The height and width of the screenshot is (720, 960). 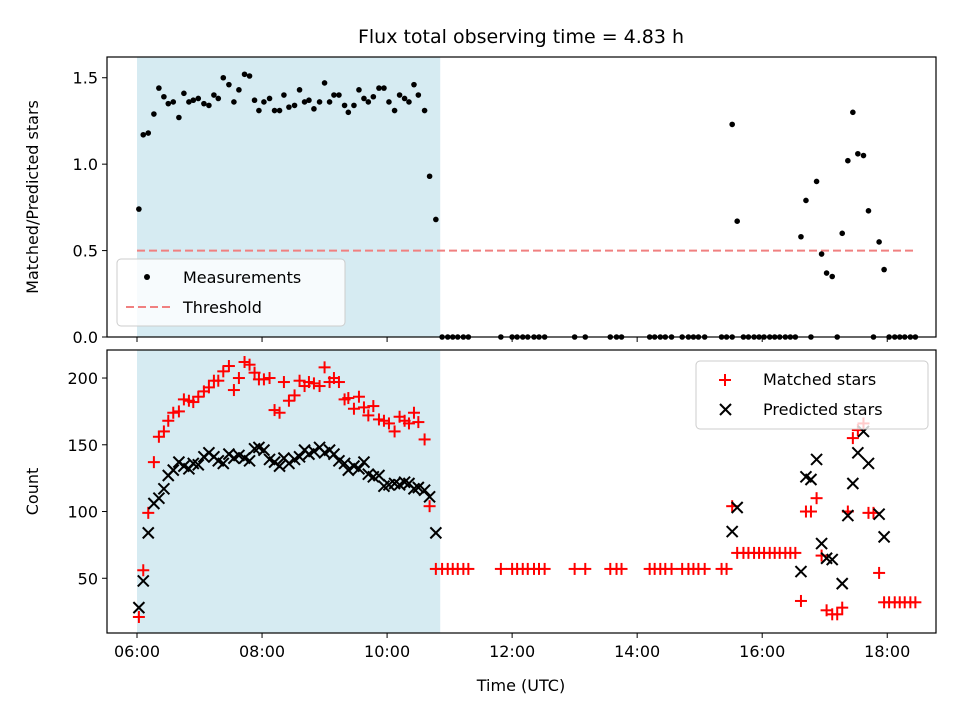 I want to click on top-ylabel: Matched/Predicted stars, so click(x=32, y=197).